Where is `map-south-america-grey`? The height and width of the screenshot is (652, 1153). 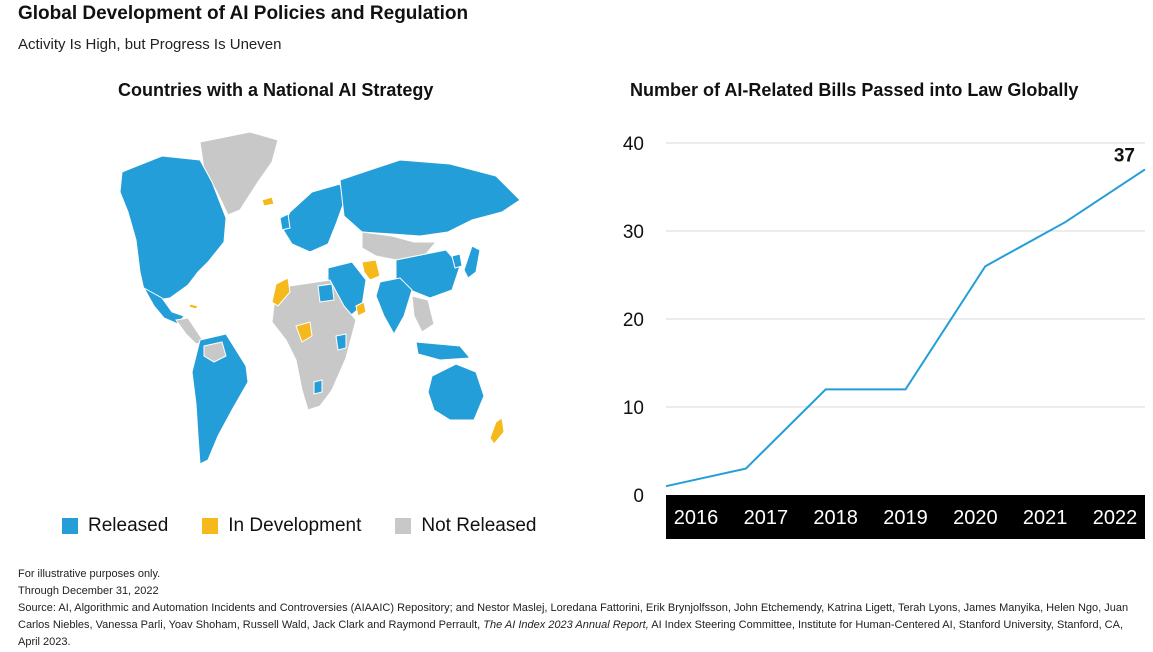
map-south-america-grey is located at coordinates (215, 352).